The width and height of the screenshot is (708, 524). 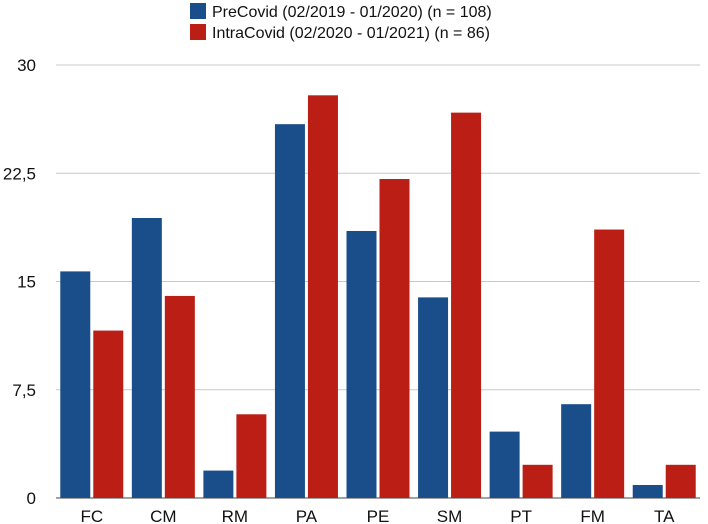 I want to click on bar-precovid-sm, so click(x=433, y=397).